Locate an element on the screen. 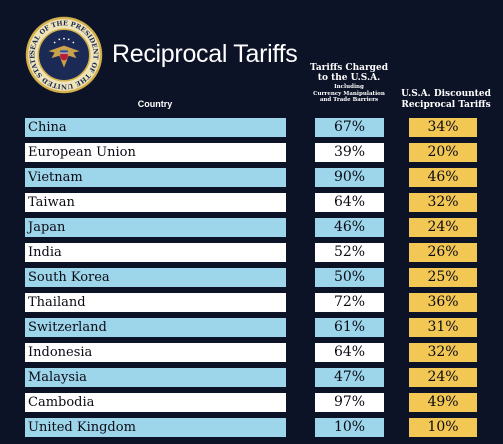 Image resolution: width=503 pixels, height=444 pixels. column-header-country: Country is located at coordinates (155, 104).